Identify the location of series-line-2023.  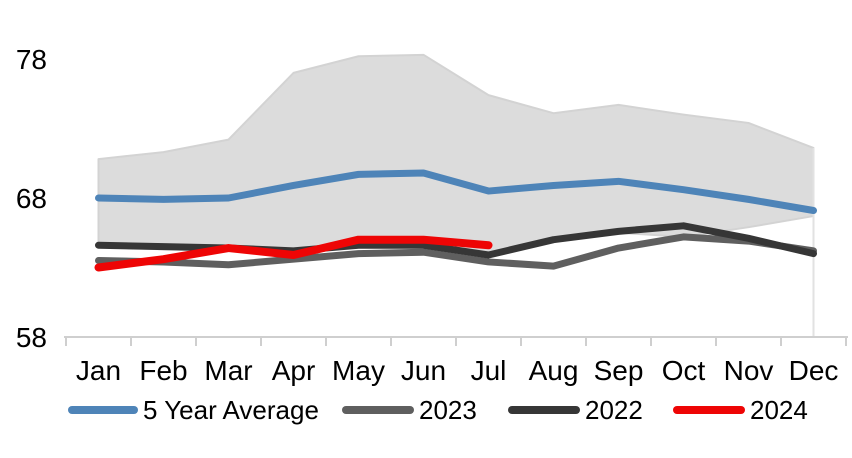
(456, 251).